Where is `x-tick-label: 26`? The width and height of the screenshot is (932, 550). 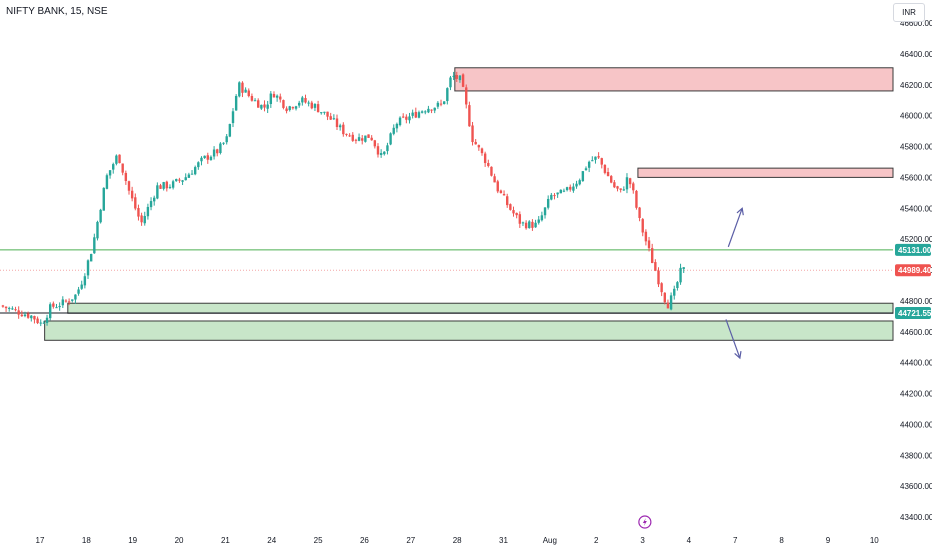
x-tick-label: 26 is located at coordinates (364, 540).